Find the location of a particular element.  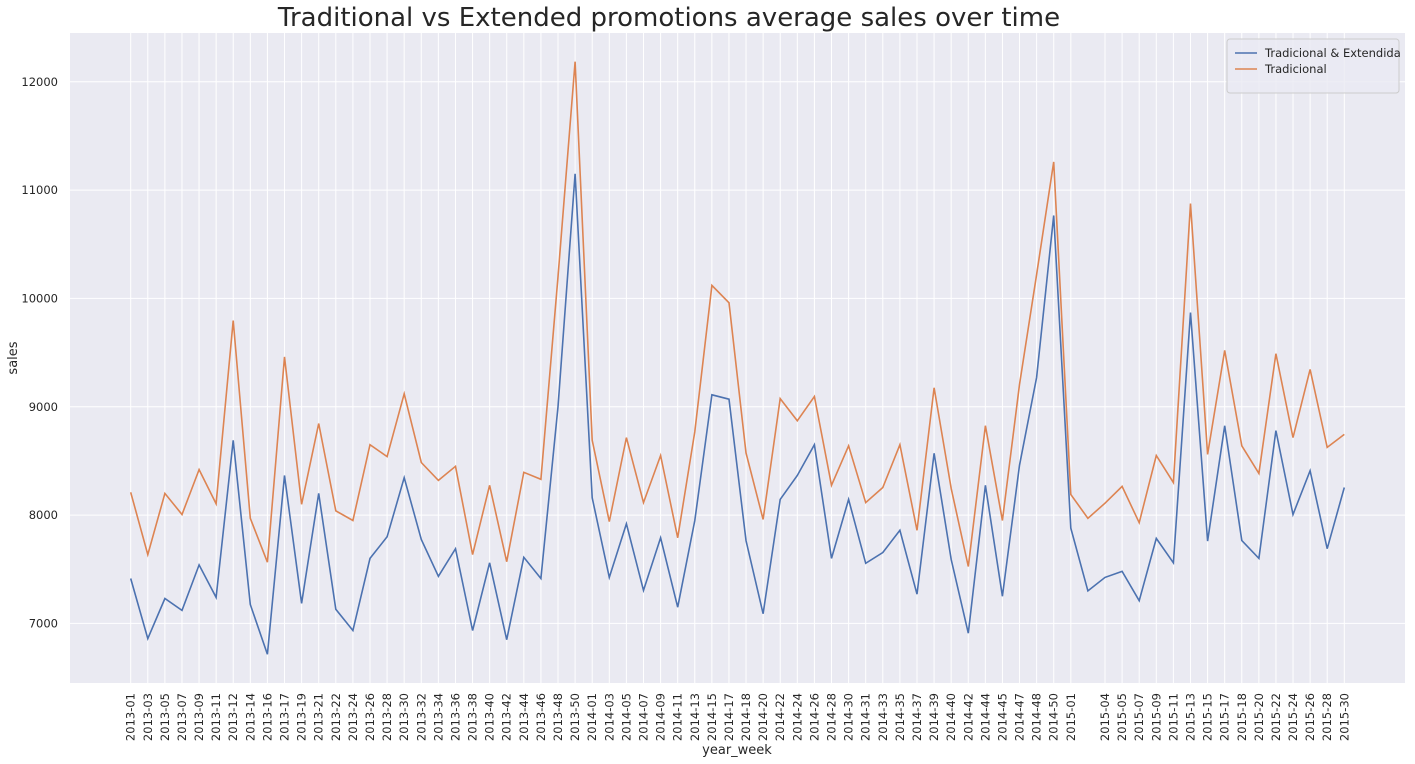

x-tick-label: 2013-40 is located at coordinates (490, 717).